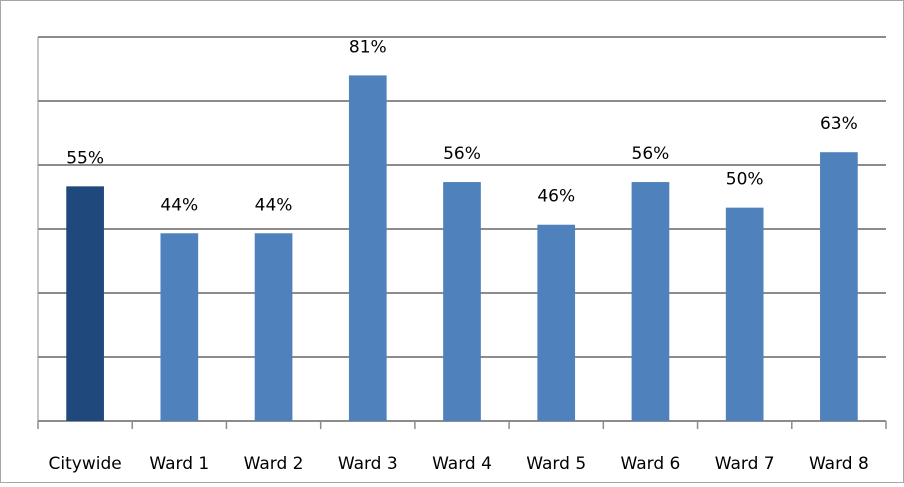 Image resolution: width=904 pixels, height=487 pixels. Describe the element at coordinates (368, 47) in the screenshot. I see `data-label: 81%` at that location.